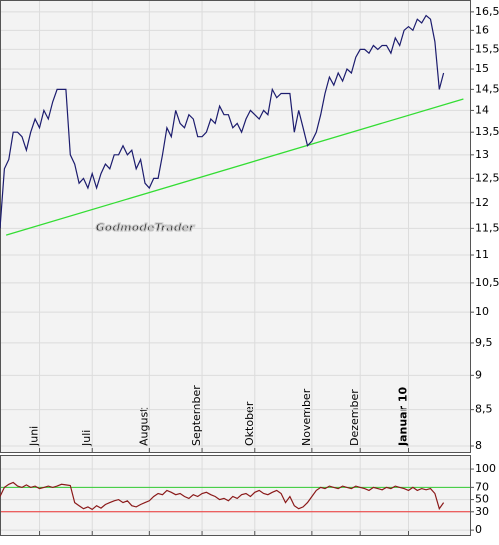 This screenshot has width=499, height=545. Describe the element at coordinates (34, 436) in the screenshot. I see `x-tick-label: Juni` at that location.